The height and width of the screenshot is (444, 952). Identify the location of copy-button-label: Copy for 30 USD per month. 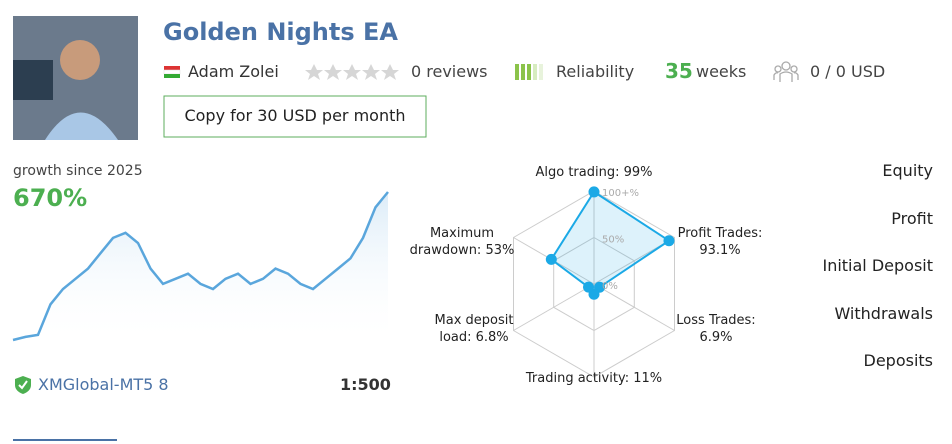
(295, 115).